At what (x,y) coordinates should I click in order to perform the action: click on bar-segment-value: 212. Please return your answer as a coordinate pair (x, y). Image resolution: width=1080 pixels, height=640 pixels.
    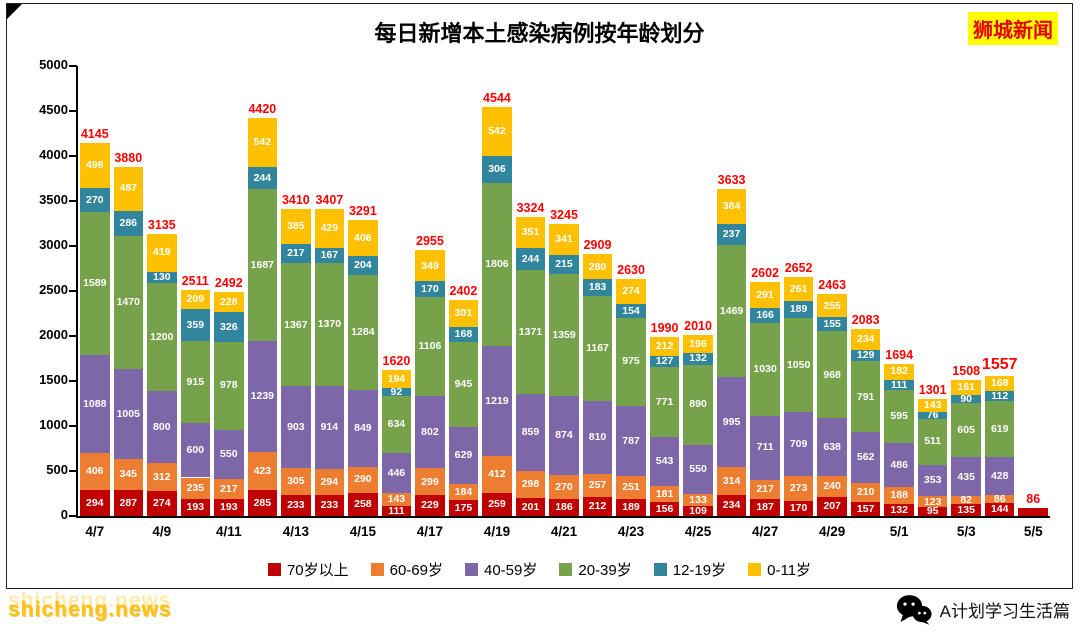
    Looking at the image, I should click on (664, 346).